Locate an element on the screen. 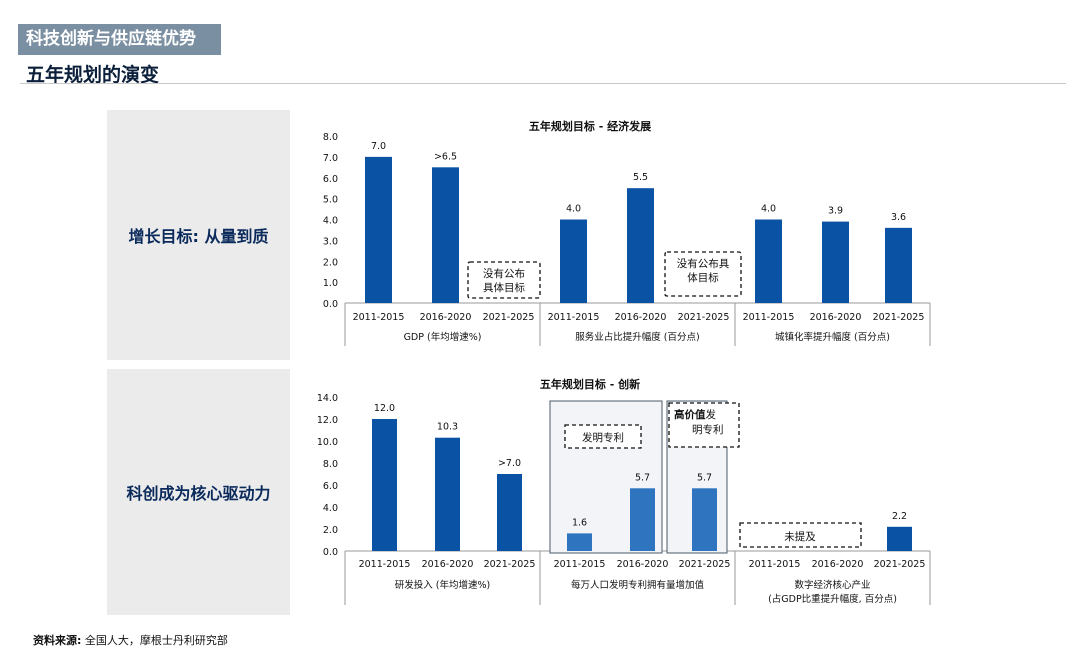 Image resolution: width=1080 pixels, height=654 pixels. growth-target-label: 增长目标: 从量到质 is located at coordinates (198, 236).